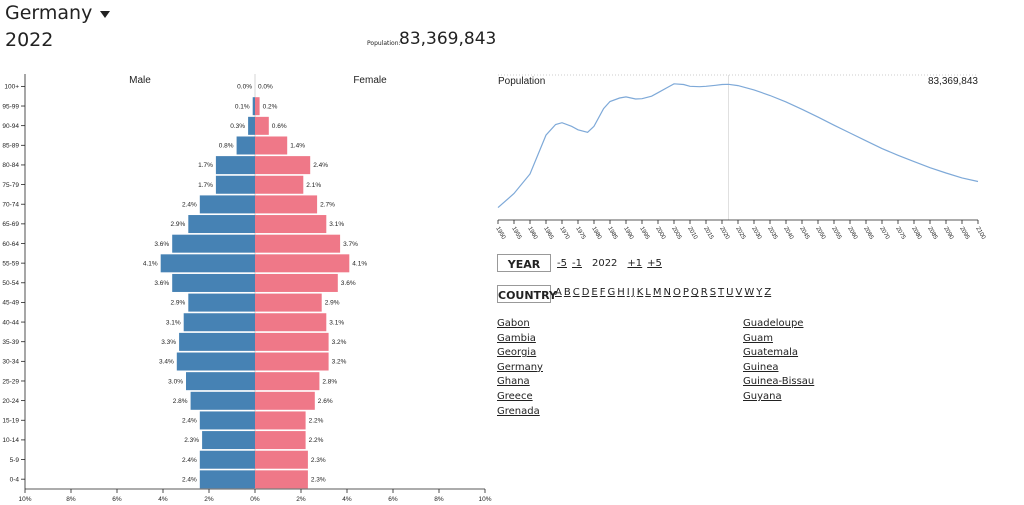 The image size is (1024, 505). What do you see at coordinates (500, 233) in the screenshot?
I see `line-x-tick-label: 1950` at bounding box center [500, 233].